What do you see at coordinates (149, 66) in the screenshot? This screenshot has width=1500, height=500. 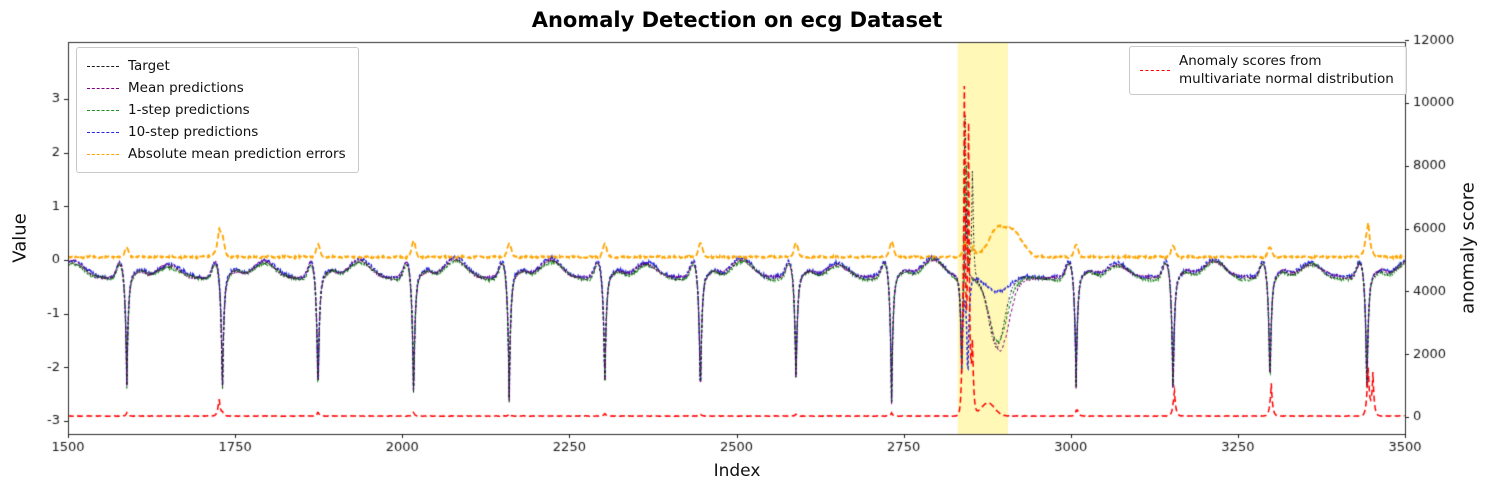 I see `legend-entry-label: Target` at bounding box center [149, 66].